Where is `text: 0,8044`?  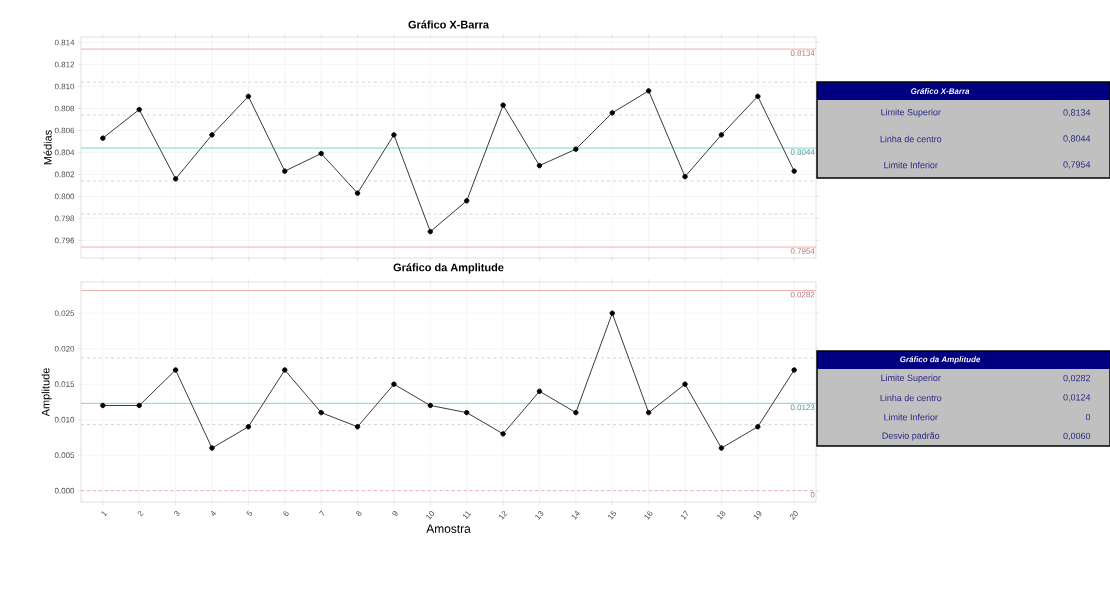
text: 0,8044 is located at coordinates (1077, 139).